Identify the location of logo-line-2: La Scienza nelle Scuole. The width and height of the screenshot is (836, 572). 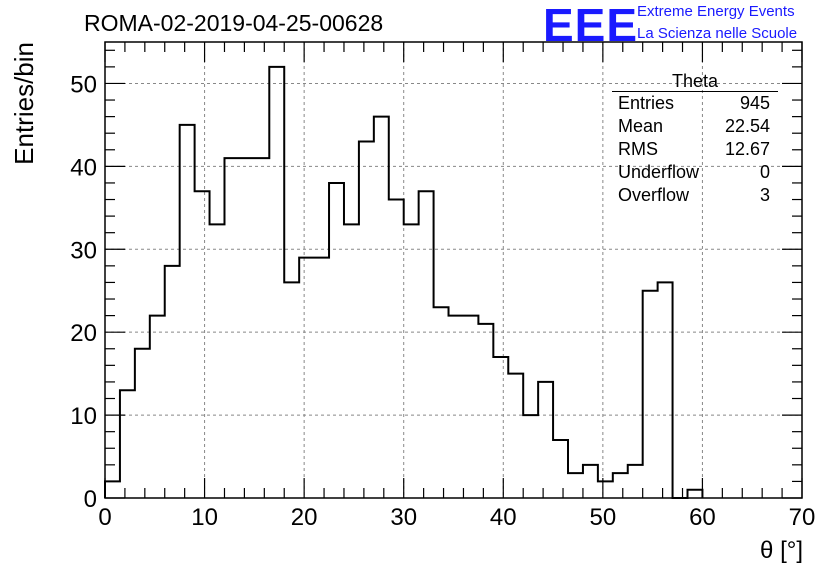
(717, 33).